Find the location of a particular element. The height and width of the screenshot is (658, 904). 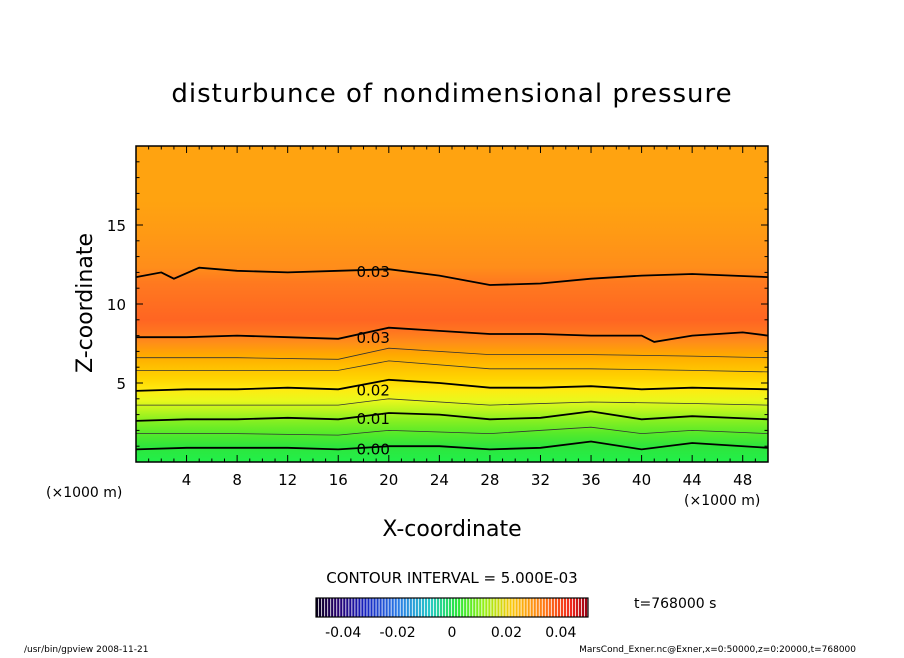

y-tick-label: 5 is located at coordinates (121, 384).